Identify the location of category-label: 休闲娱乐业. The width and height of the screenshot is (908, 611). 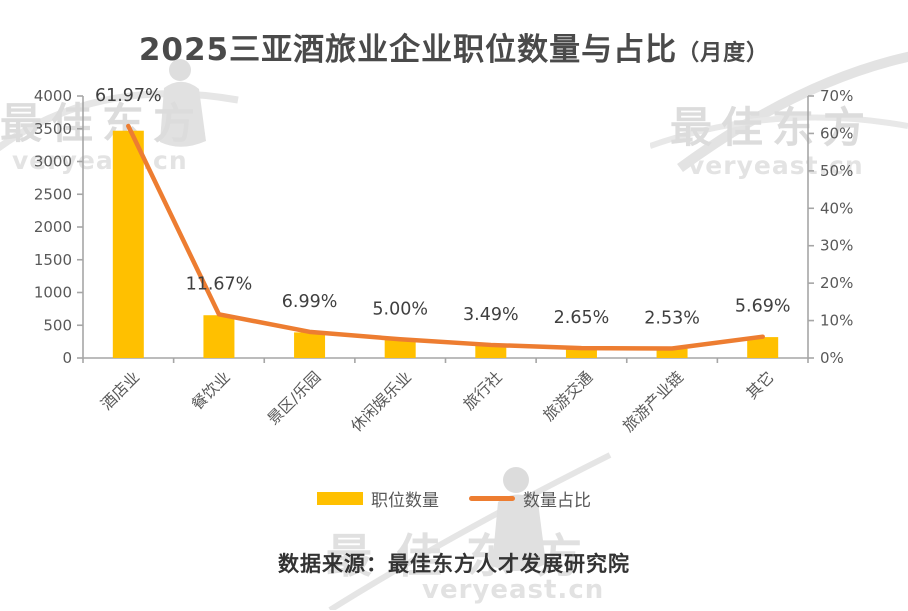
(381, 402).